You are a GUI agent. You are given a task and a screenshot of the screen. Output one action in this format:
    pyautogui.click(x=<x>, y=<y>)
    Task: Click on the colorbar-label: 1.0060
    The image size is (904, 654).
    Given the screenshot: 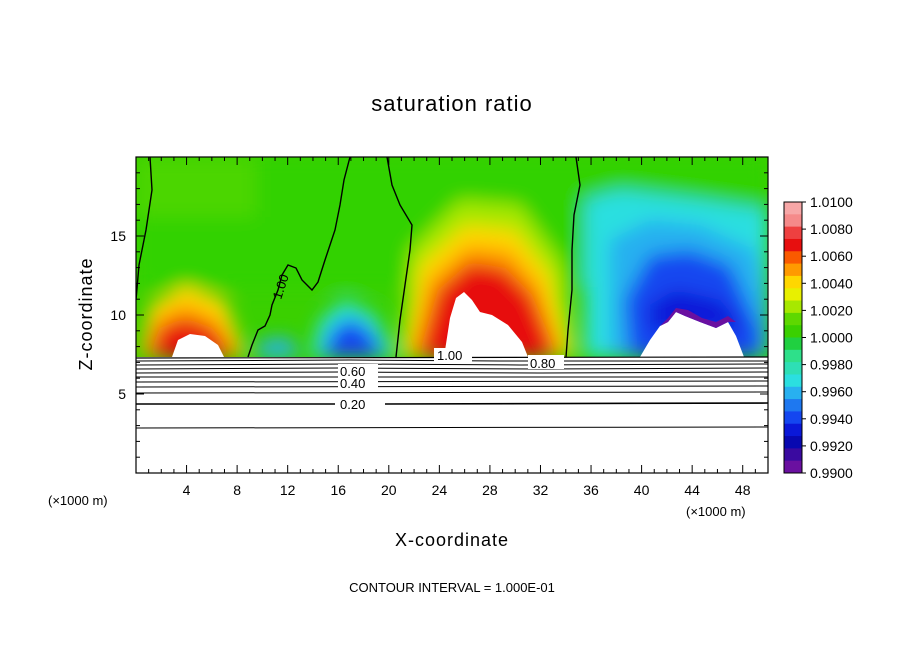 What is the action you would take?
    pyautogui.click(x=831, y=256)
    